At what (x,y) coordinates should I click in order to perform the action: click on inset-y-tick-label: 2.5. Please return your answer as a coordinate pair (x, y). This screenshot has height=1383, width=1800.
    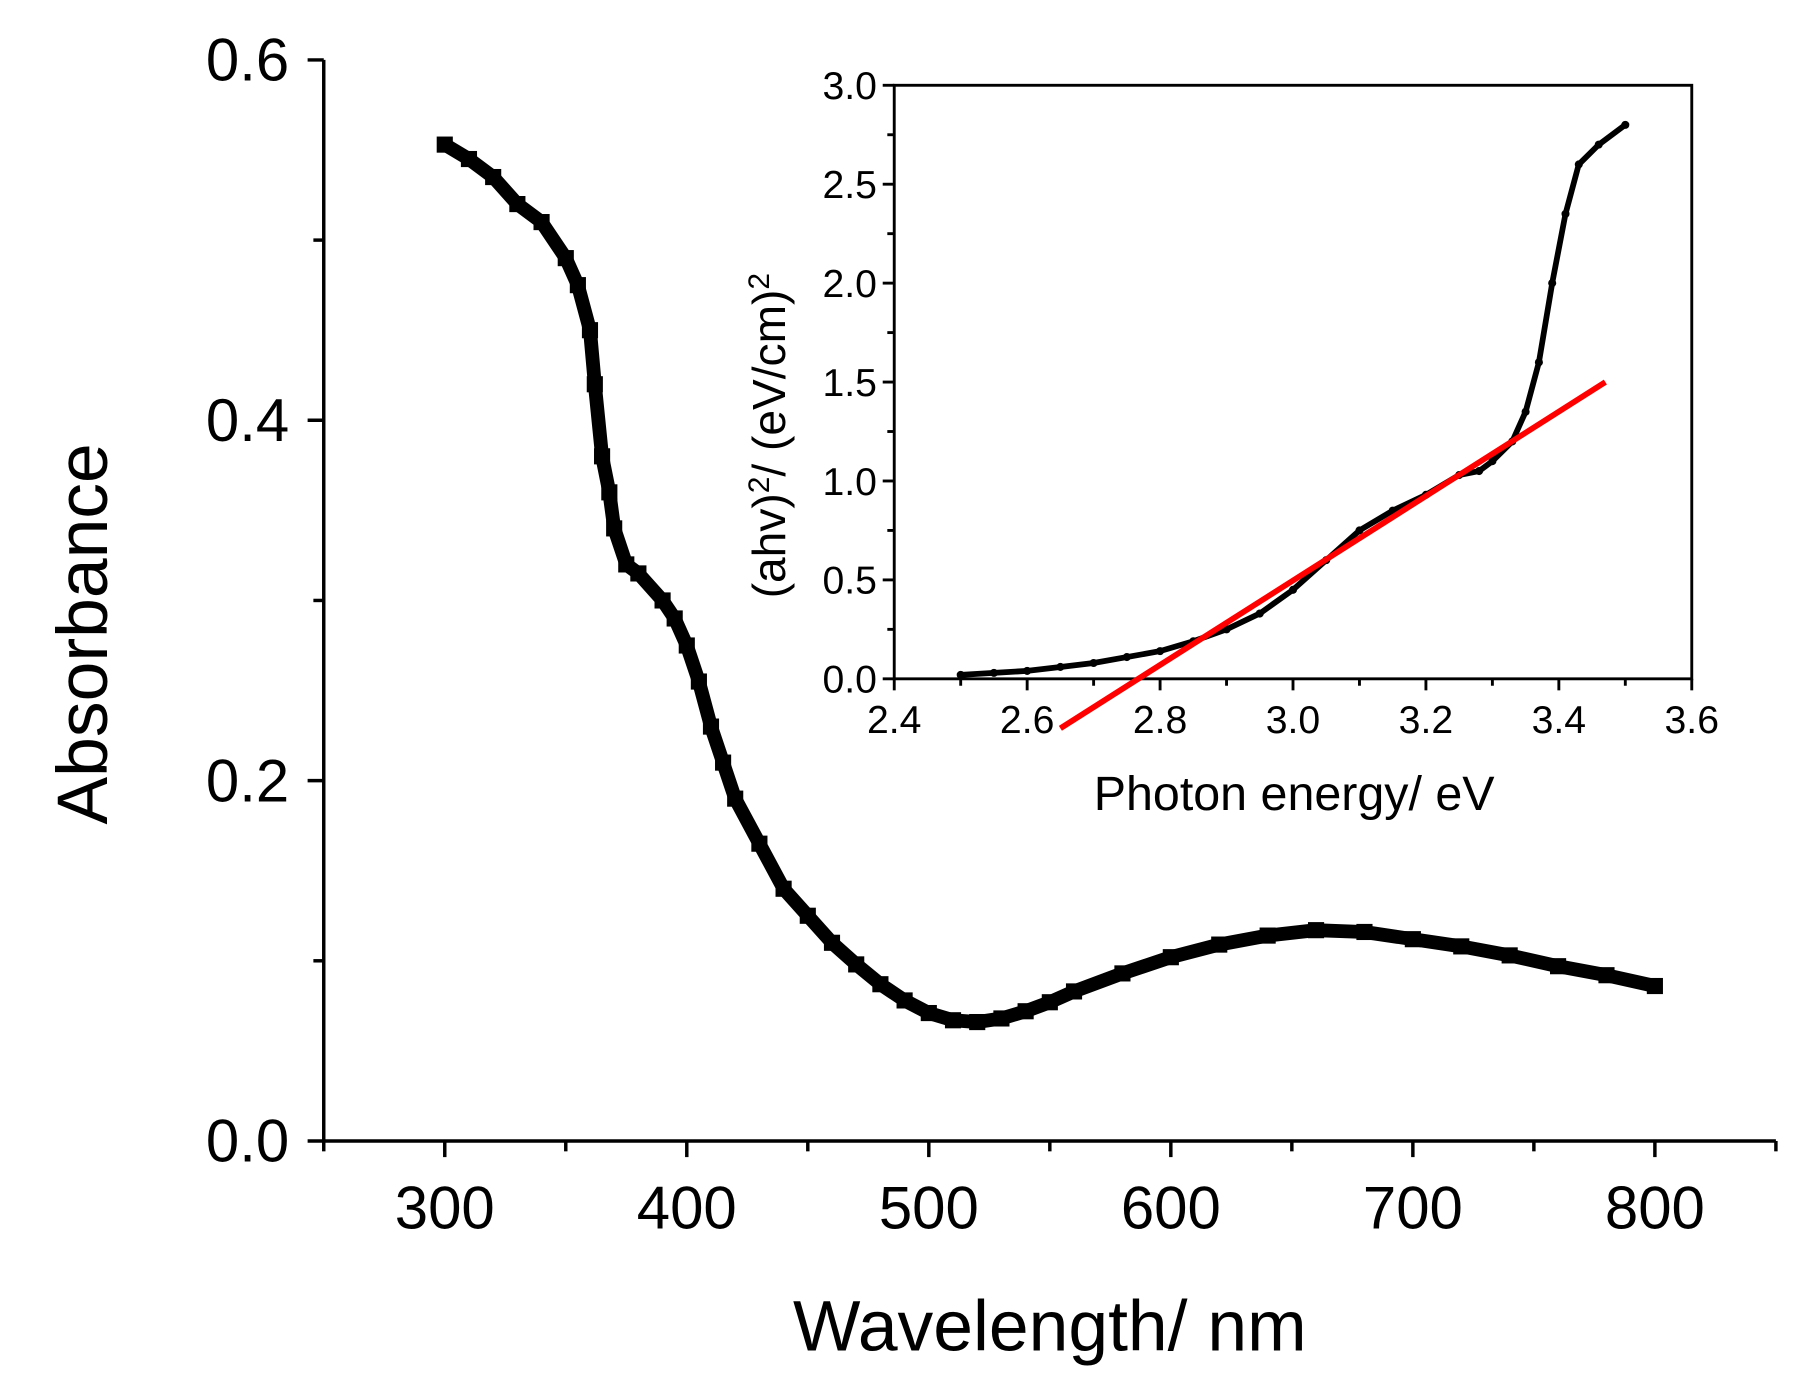
    Looking at the image, I should click on (849, 185).